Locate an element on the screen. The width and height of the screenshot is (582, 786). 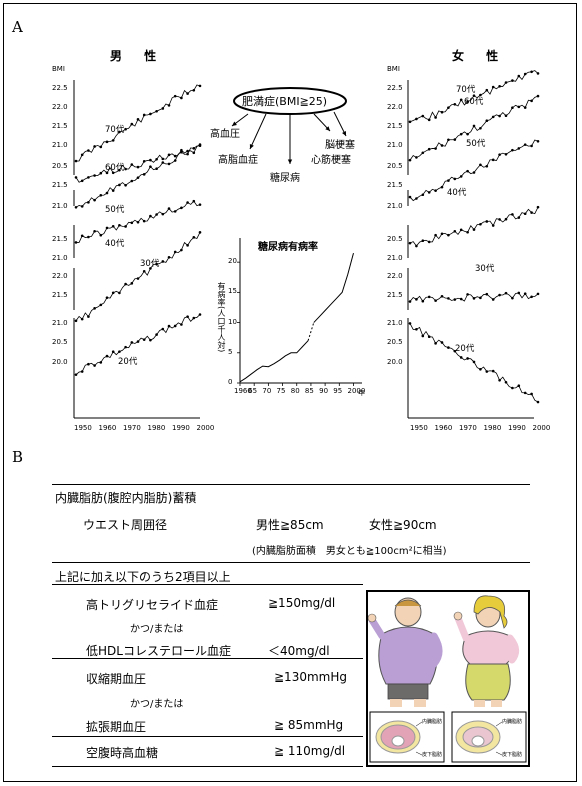
male-age-label: 20代 is located at coordinates (128, 362).